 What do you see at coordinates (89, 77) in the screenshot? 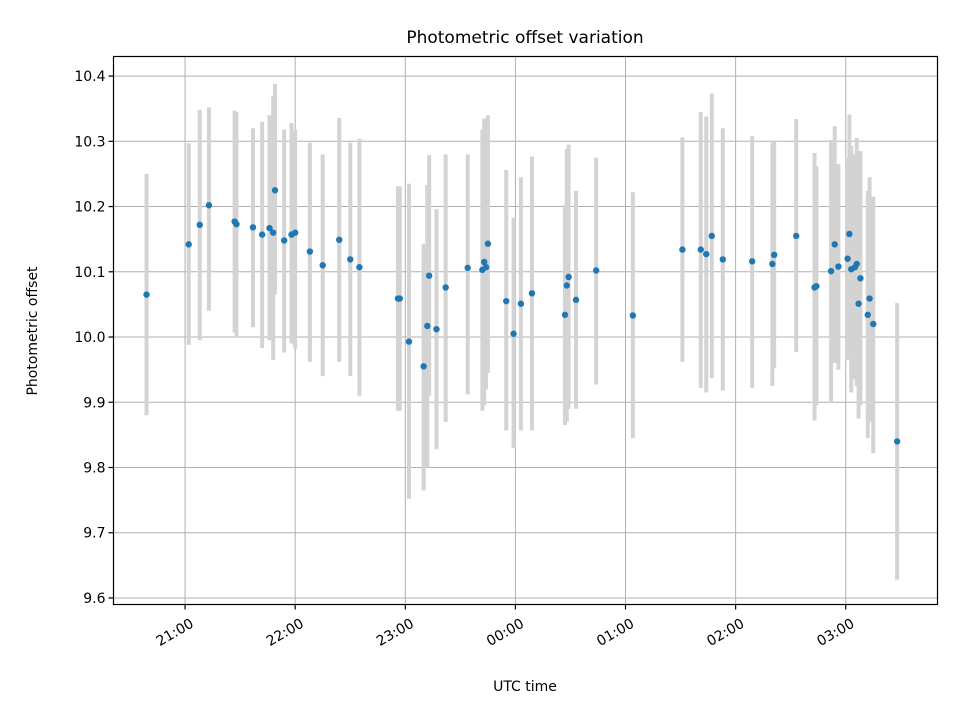
I see `y-tick-label: 10.4` at bounding box center [89, 77].